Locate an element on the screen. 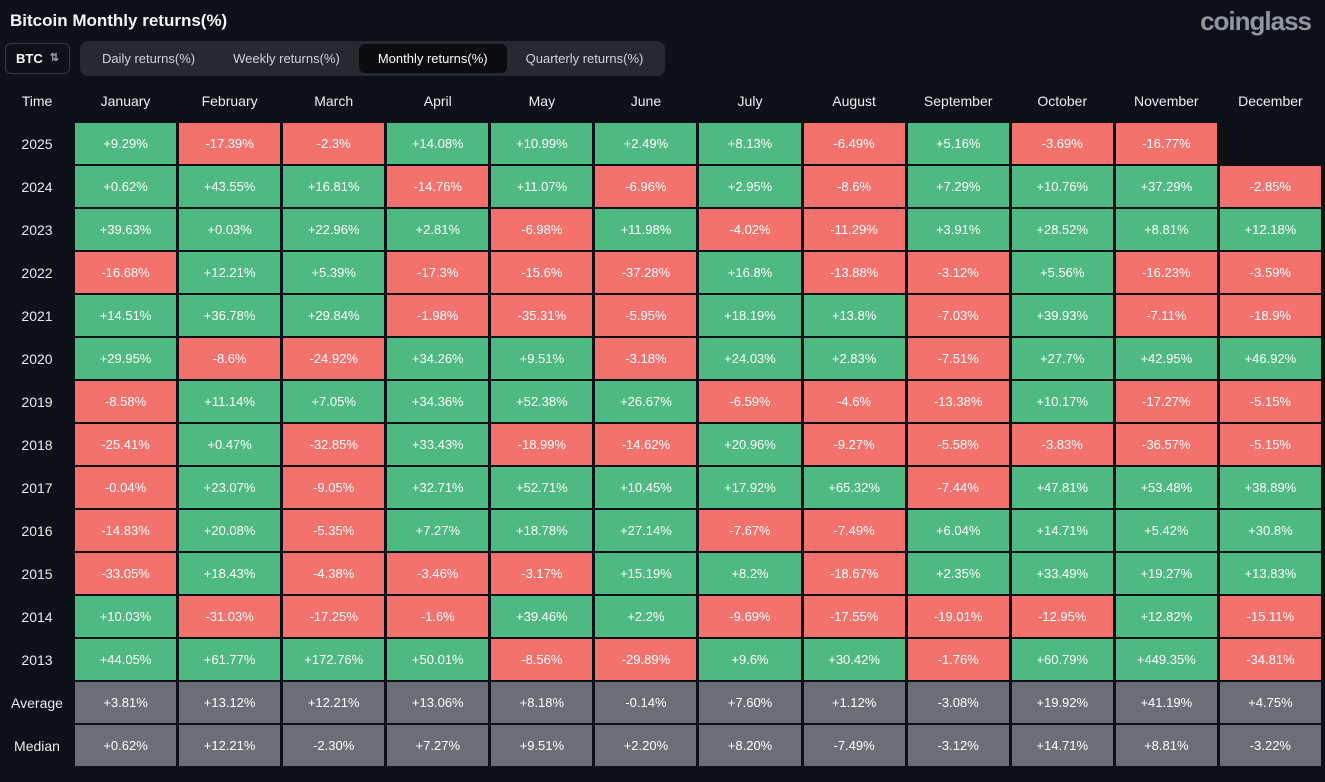 This screenshot has height=782, width=1325. return-cell: +10.17% is located at coordinates (1062, 401).